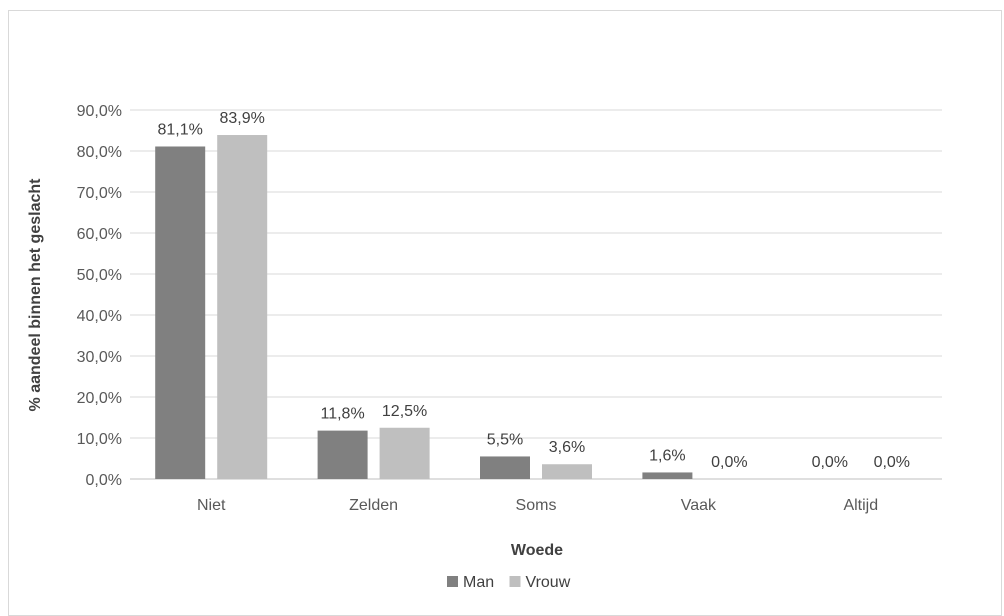  What do you see at coordinates (99, 357) in the screenshot?
I see `y-tick-label: 30,0%` at bounding box center [99, 357].